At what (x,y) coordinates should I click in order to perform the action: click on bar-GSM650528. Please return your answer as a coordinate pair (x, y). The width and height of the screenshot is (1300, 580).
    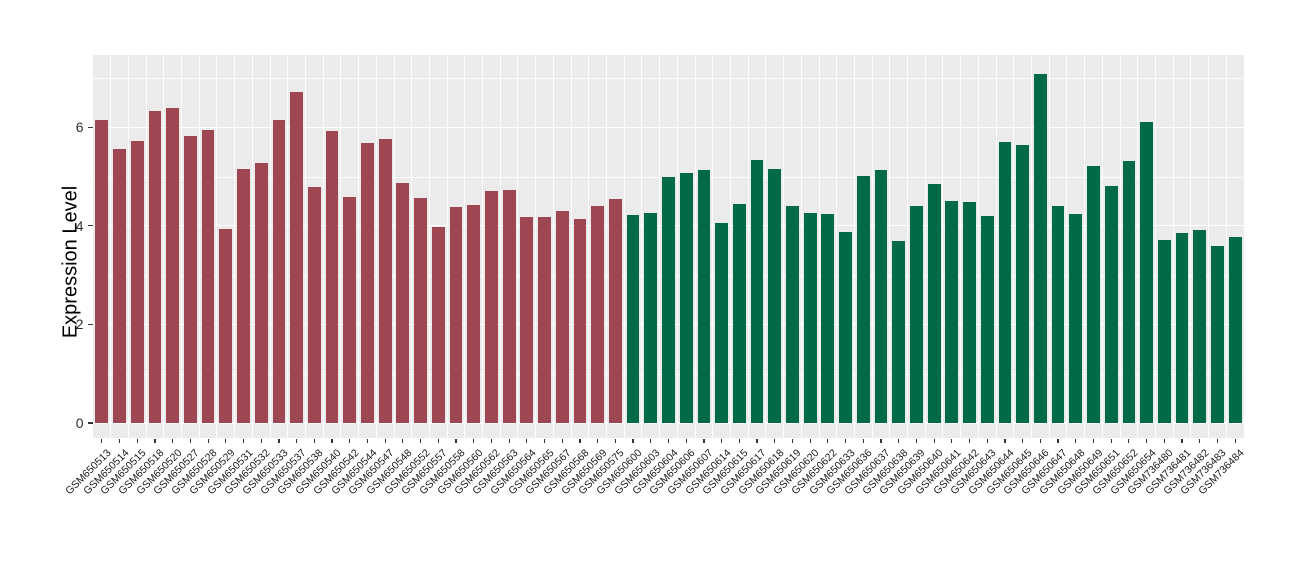
    Looking at the image, I should click on (208, 276).